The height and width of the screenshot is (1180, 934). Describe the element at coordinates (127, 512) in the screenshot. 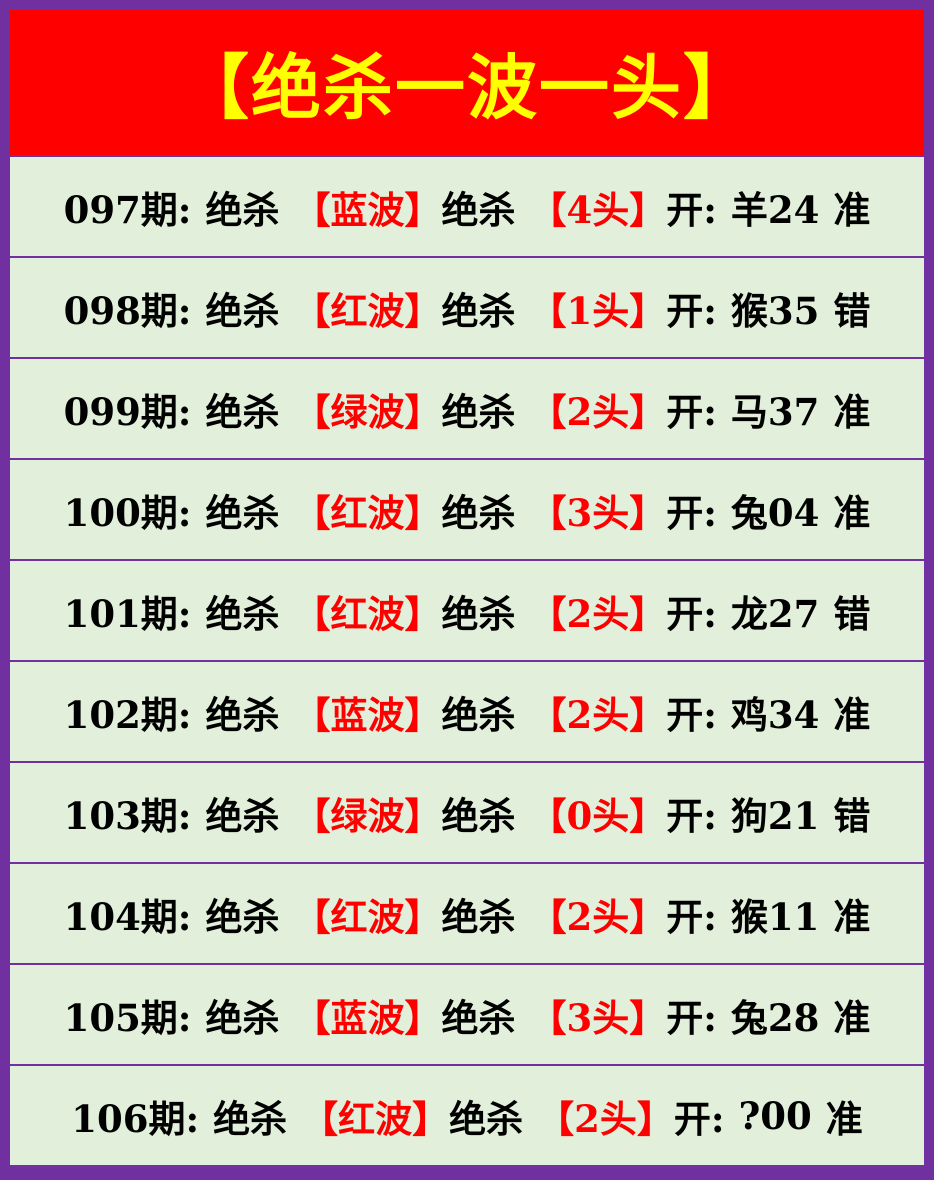

I see `period-label: 100期:` at that location.